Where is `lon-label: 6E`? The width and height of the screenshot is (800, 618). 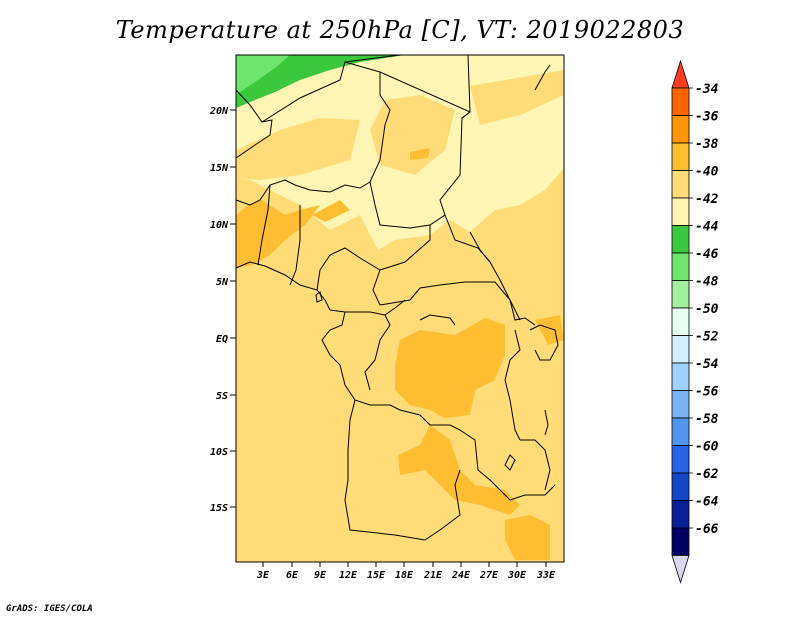 lon-label: 6E is located at coordinates (292, 575).